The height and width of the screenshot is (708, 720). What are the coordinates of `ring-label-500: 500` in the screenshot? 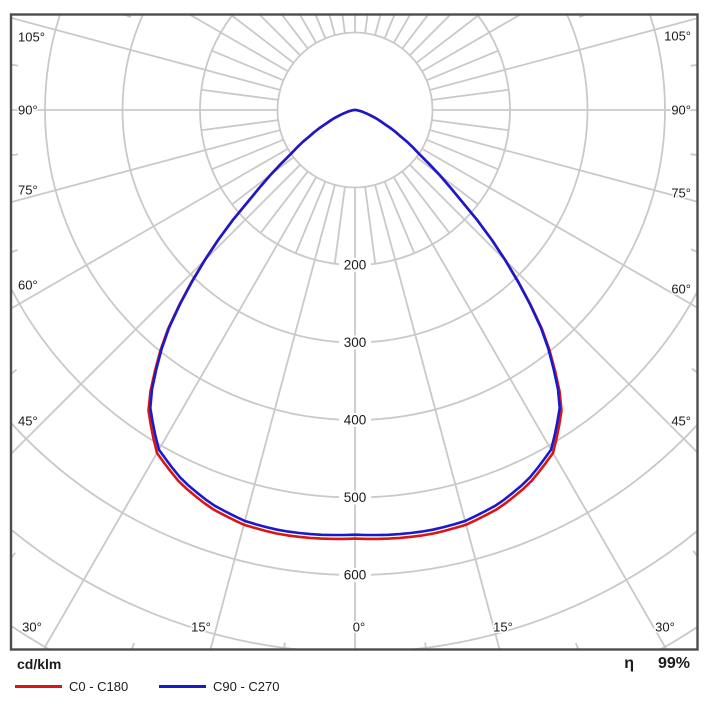 It's located at (355, 497).